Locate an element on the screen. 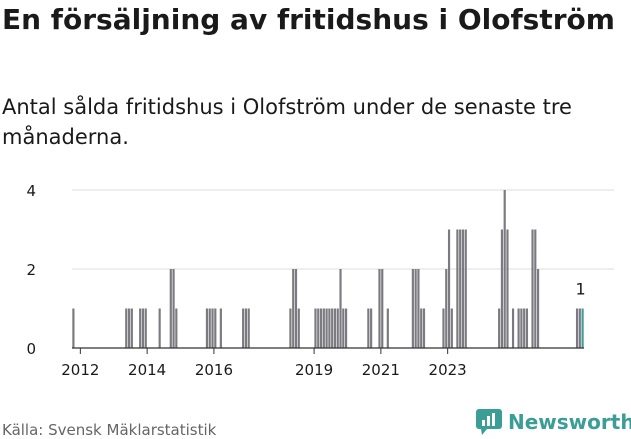  x-tick-label: 2019 is located at coordinates (314, 370).